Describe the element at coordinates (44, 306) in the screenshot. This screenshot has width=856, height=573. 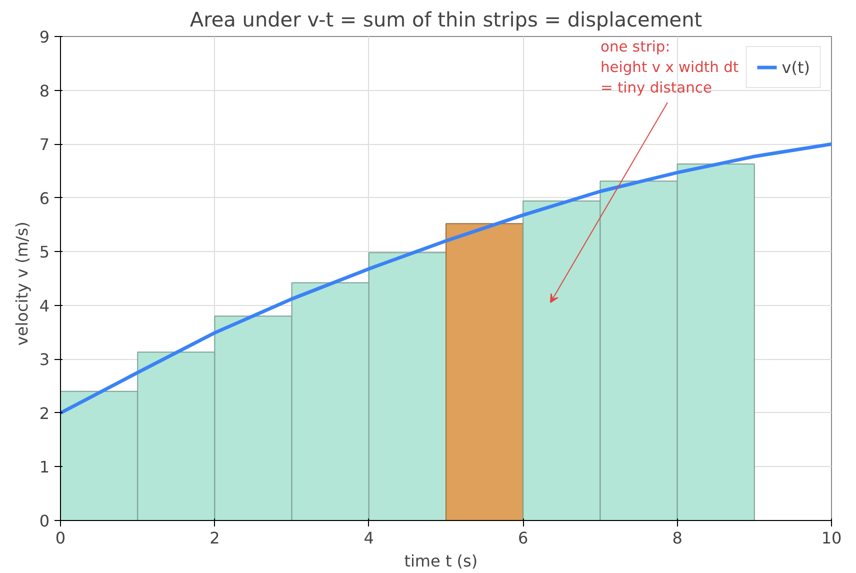
I see `y-tick-label: 4` at that location.